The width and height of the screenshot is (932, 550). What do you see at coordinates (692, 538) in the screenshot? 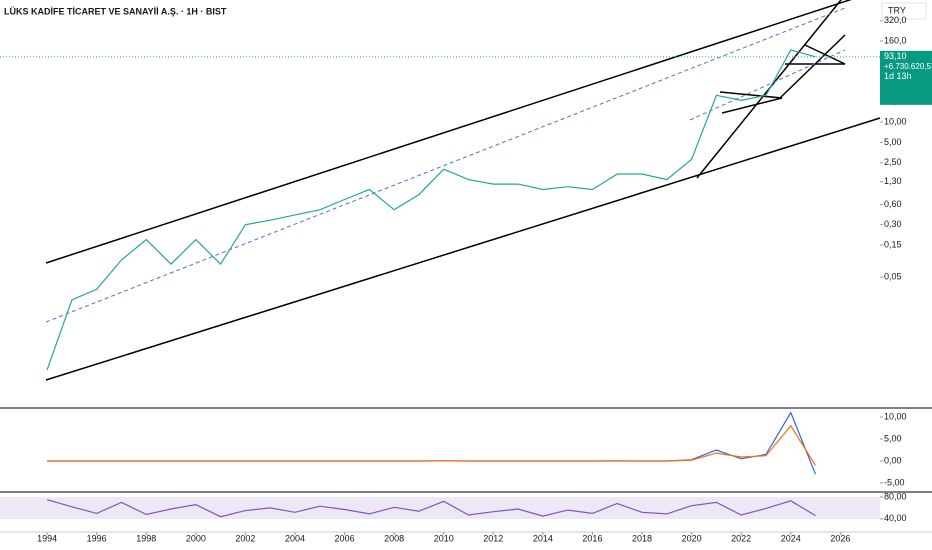
I see `x-tick-label: 2020` at bounding box center [692, 538].